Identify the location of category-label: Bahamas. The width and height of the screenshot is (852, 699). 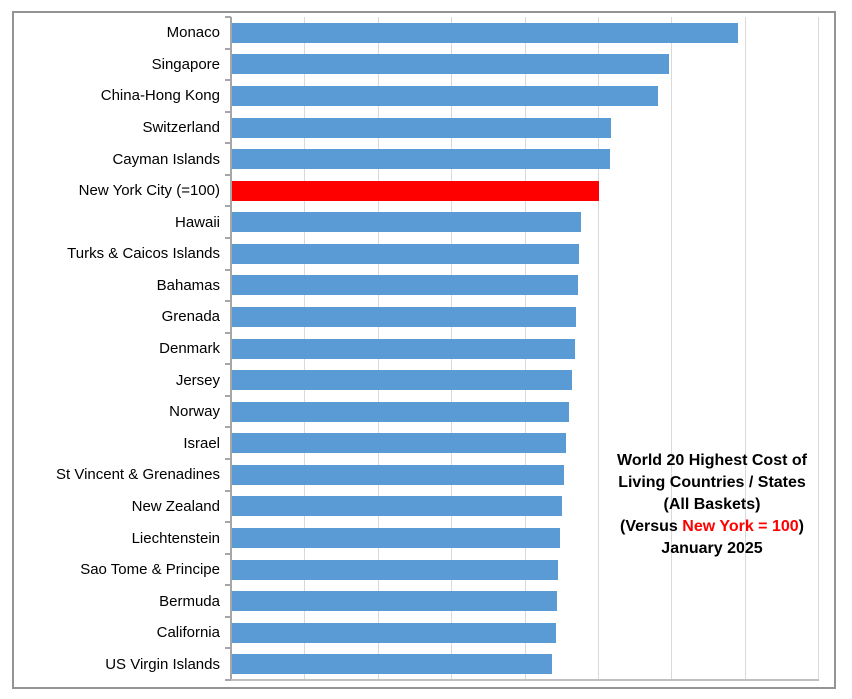
(188, 285).